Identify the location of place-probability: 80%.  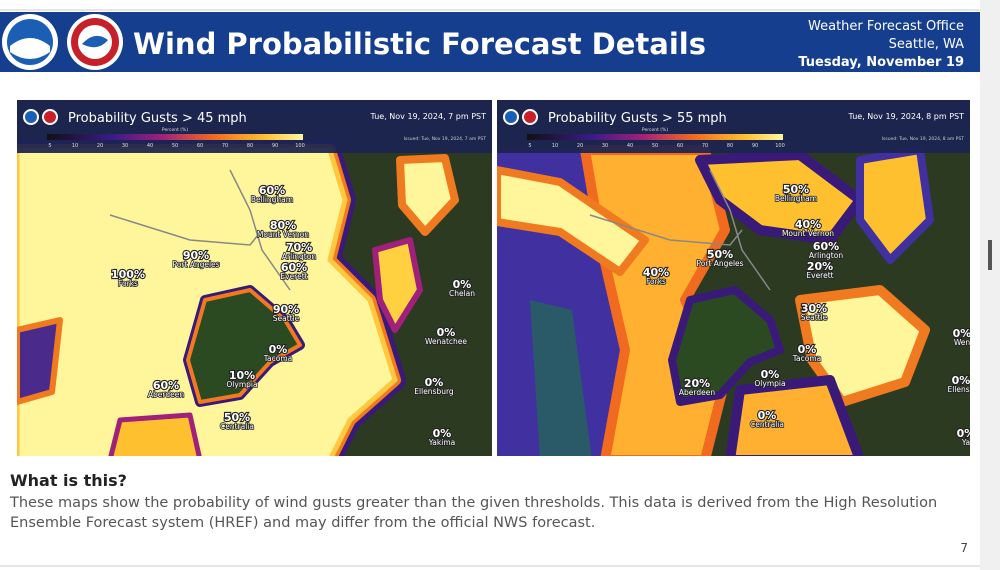
(283, 225).